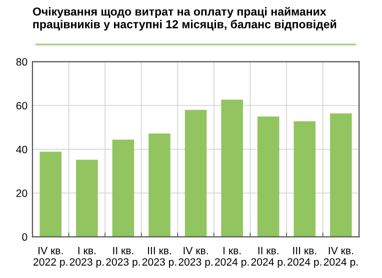  I want to click on y-tick-label: 40, so click(22, 150).